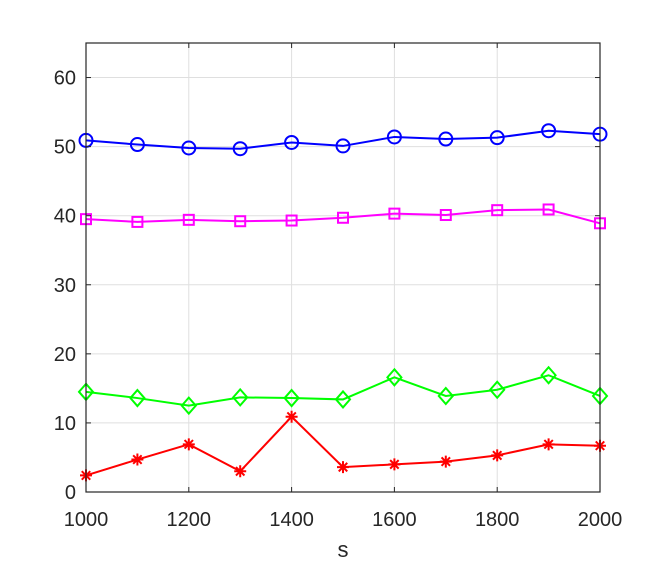  I want to click on y-tick-label: 0, so click(70, 493).